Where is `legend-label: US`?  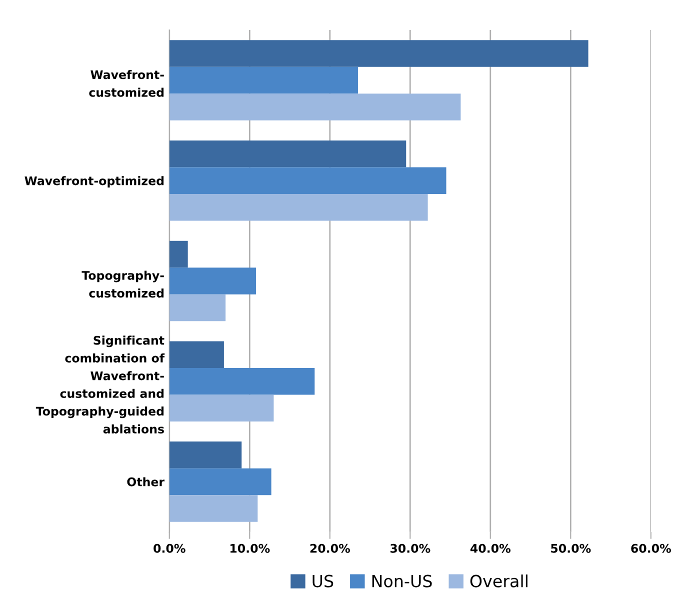
legend-label: US is located at coordinates (323, 581).